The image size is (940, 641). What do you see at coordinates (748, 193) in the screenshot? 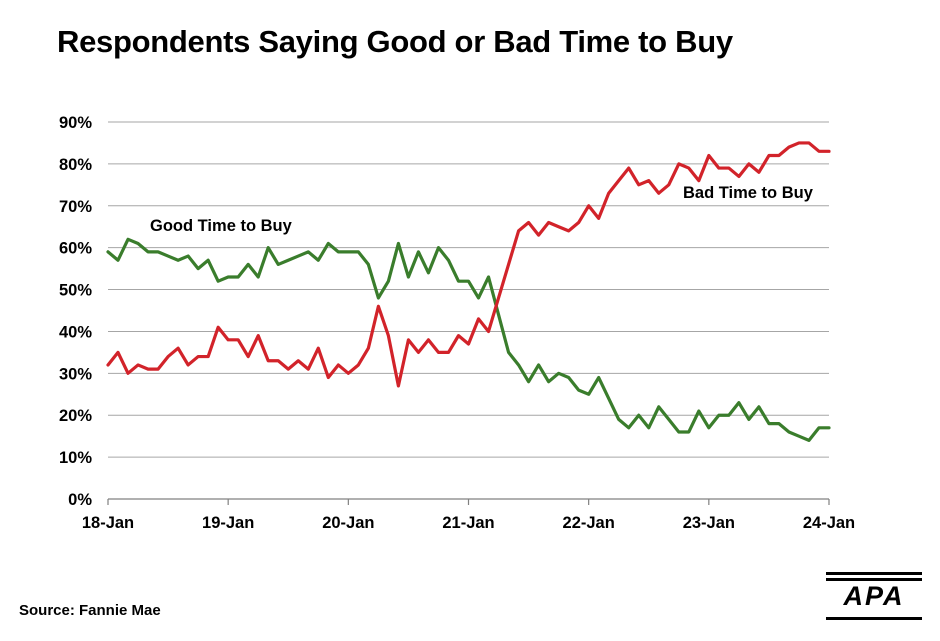
I see `series-label-bad: Bad Time to Buy` at bounding box center [748, 193].